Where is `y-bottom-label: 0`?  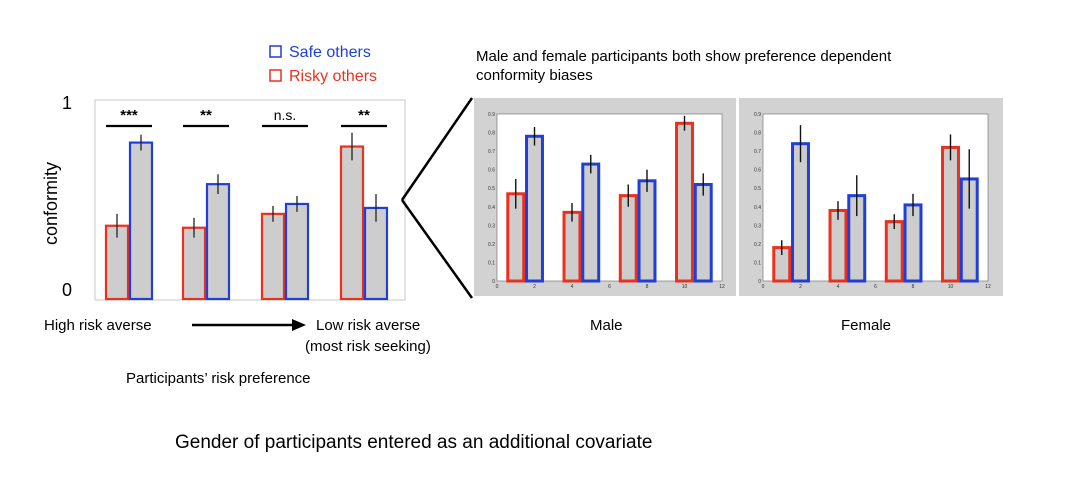 y-bottom-label: 0 is located at coordinates (67, 290).